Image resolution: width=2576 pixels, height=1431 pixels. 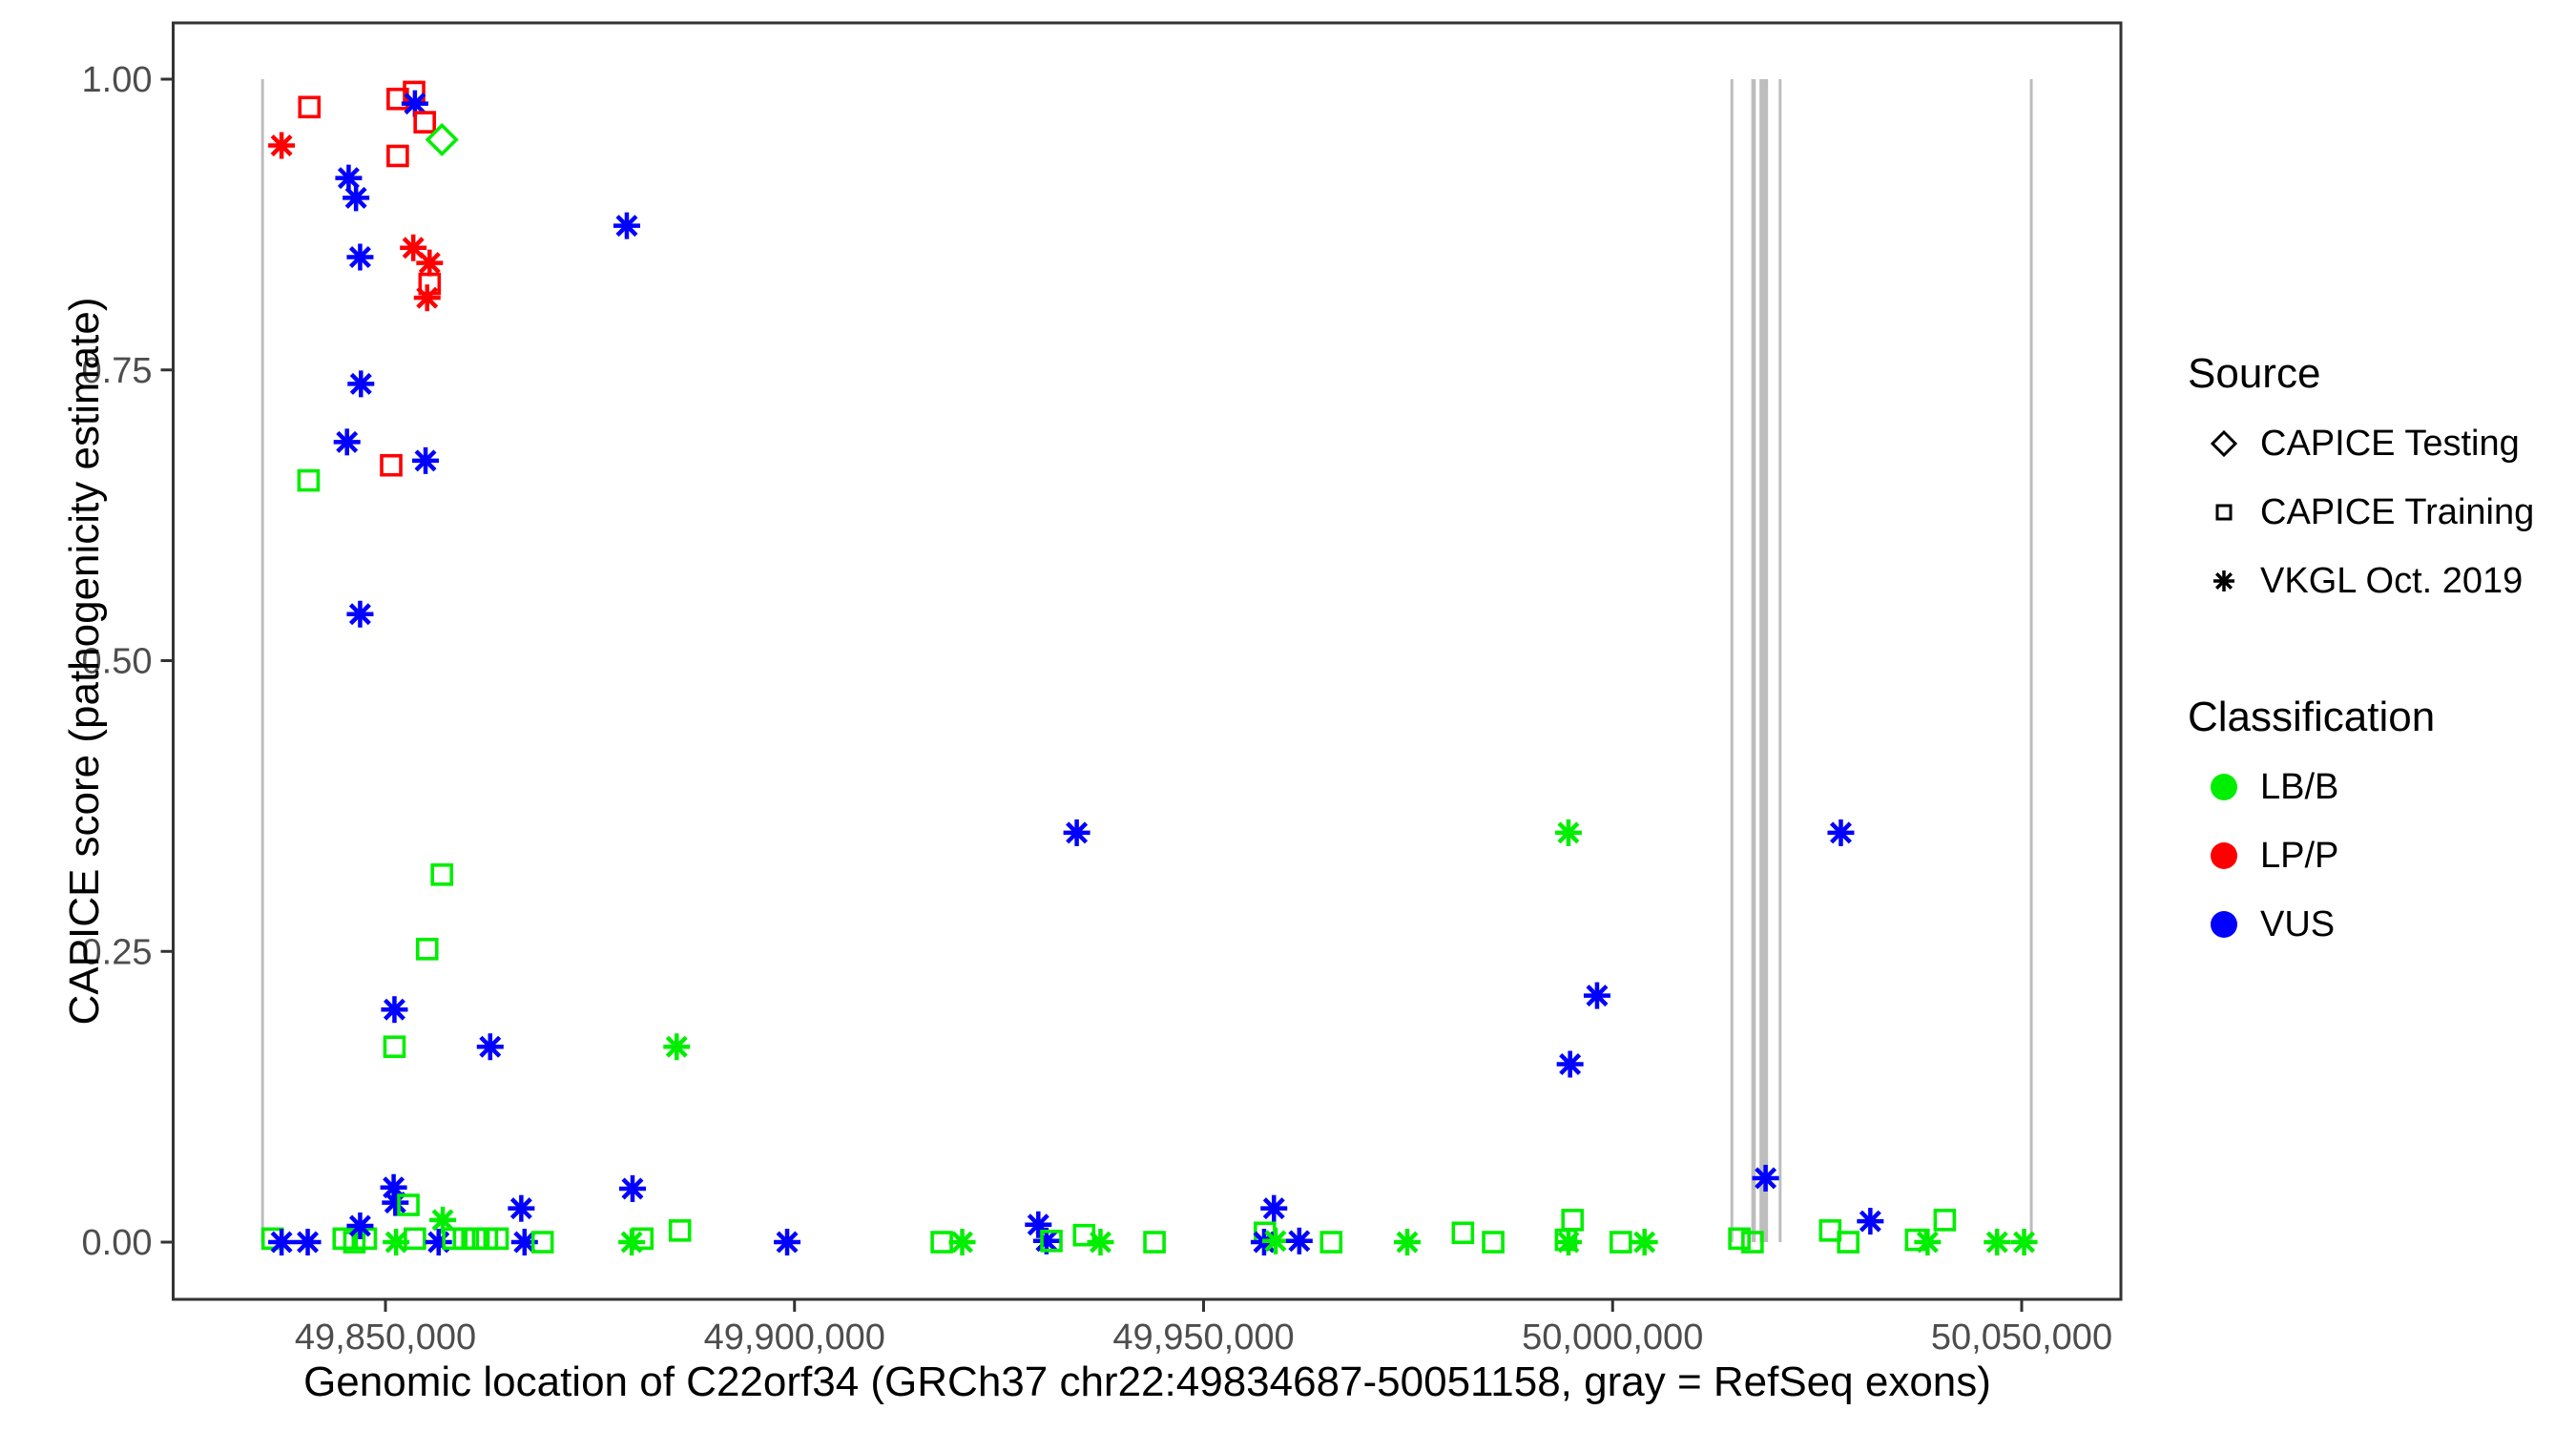 I want to click on x-tick-label: 50,050,000, so click(x=2021, y=1337).